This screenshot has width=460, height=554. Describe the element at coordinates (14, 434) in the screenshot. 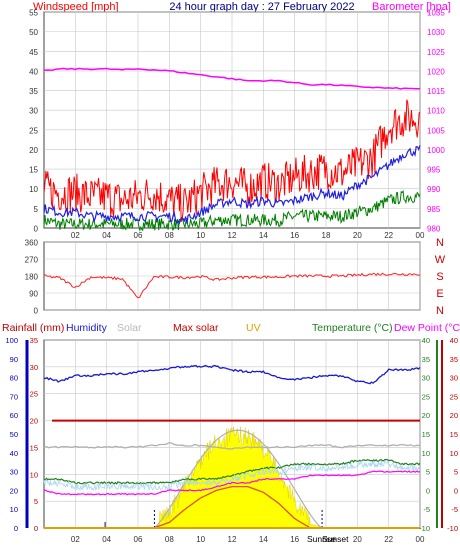

I see `humidity-y-tick-label: 50` at that location.